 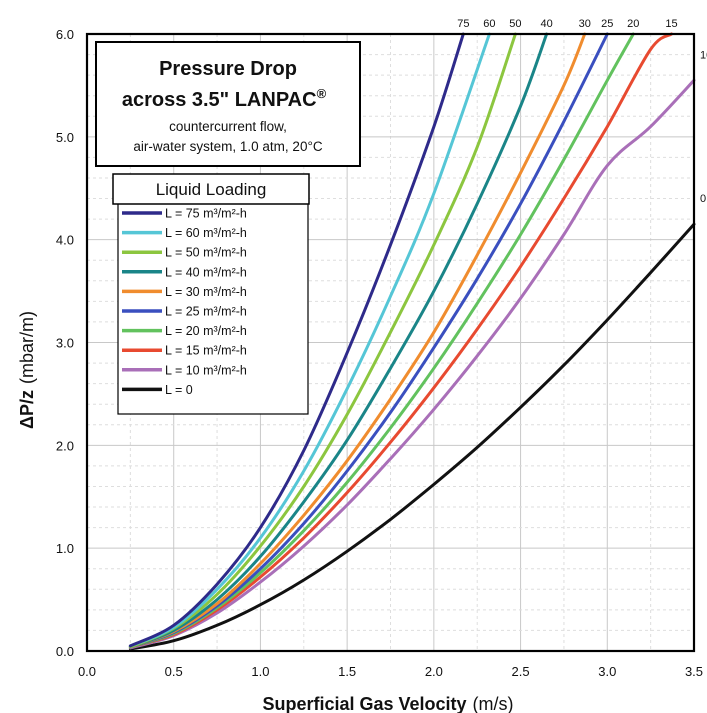 What do you see at coordinates (582, 111) in the screenshot?
I see `curve-end-labels: 75 60 50 40 30 25 20 15 10 0` at bounding box center [582, 111].